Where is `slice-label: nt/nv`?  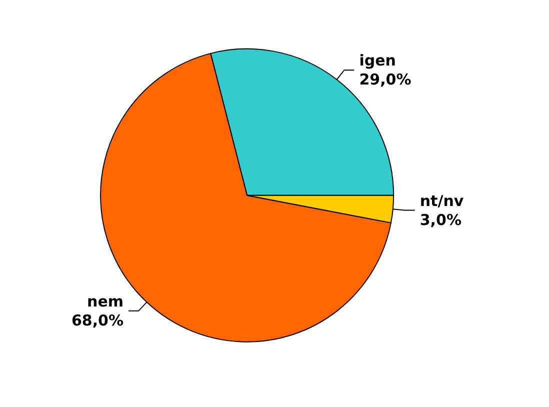 slice-label: nt/nv is located at coordinates (442, 201).